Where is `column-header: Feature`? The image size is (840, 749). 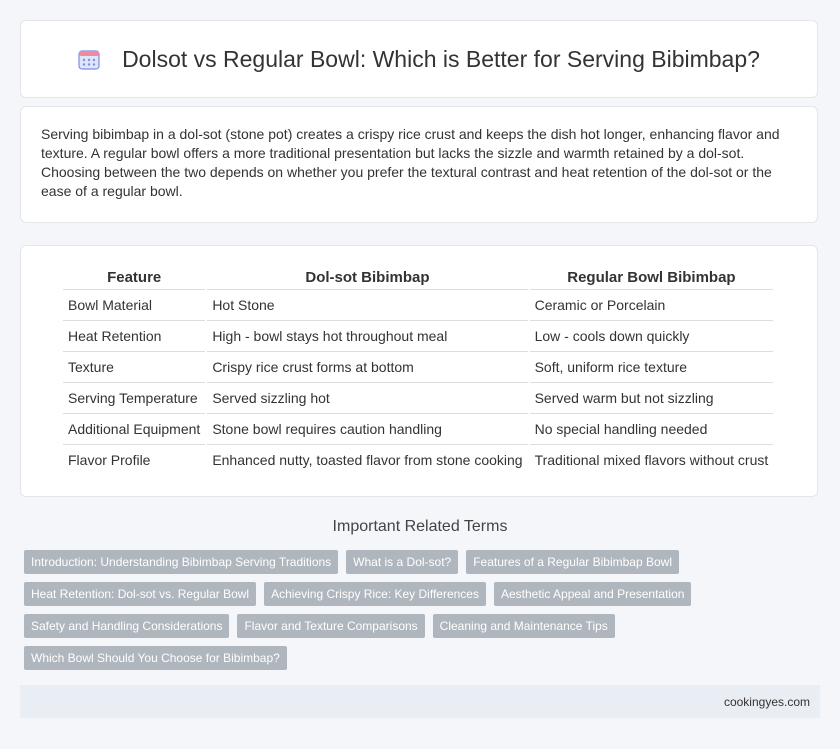
column-header: Feature is located at coordinates (134, 278).